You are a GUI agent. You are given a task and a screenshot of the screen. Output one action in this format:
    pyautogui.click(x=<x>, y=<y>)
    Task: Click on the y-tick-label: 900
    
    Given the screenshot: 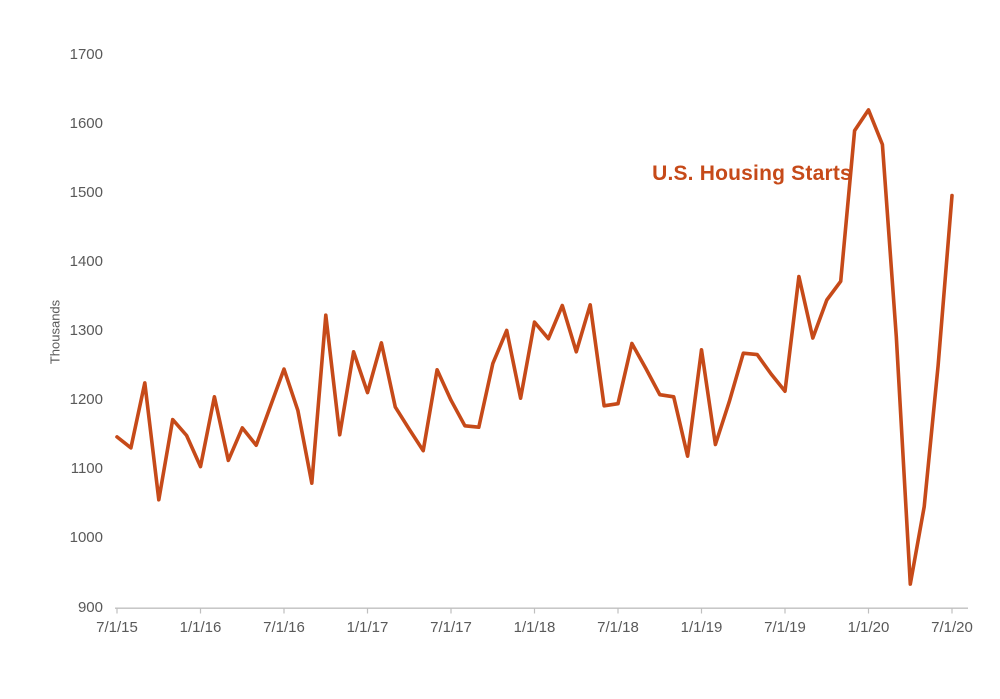 What is the action you would take?
    pyautogui.click(x=90, y=607)
    